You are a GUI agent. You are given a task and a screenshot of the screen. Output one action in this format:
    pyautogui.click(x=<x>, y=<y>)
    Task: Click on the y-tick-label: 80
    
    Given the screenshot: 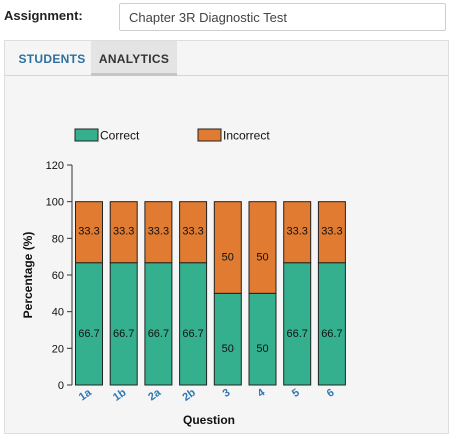 What is the action you would take?
    pyautogui.click(x=58, y=239)
    